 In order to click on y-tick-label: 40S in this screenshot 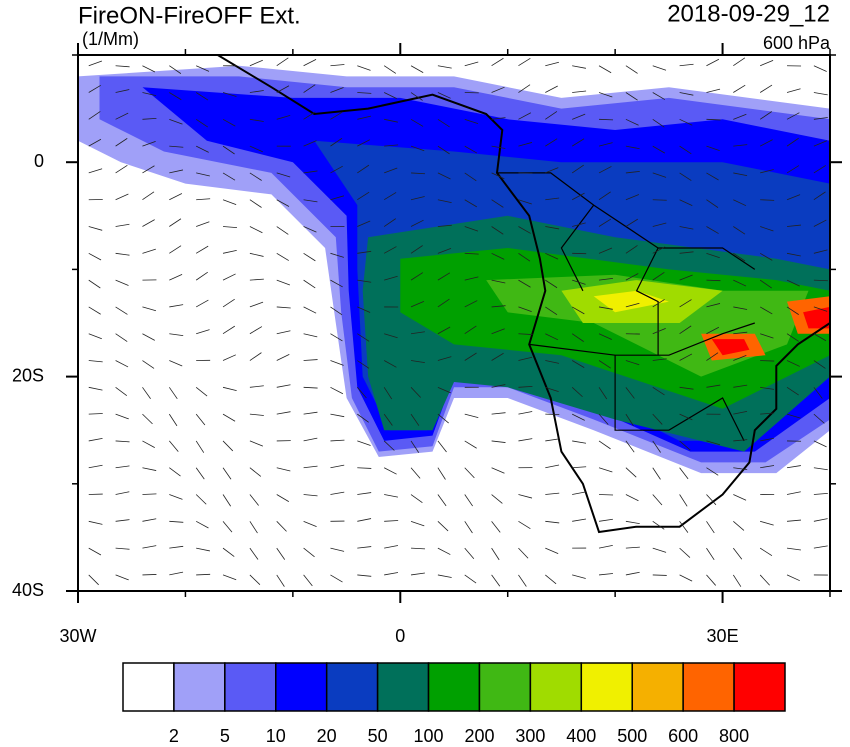, I will do `click(28, 590)`.